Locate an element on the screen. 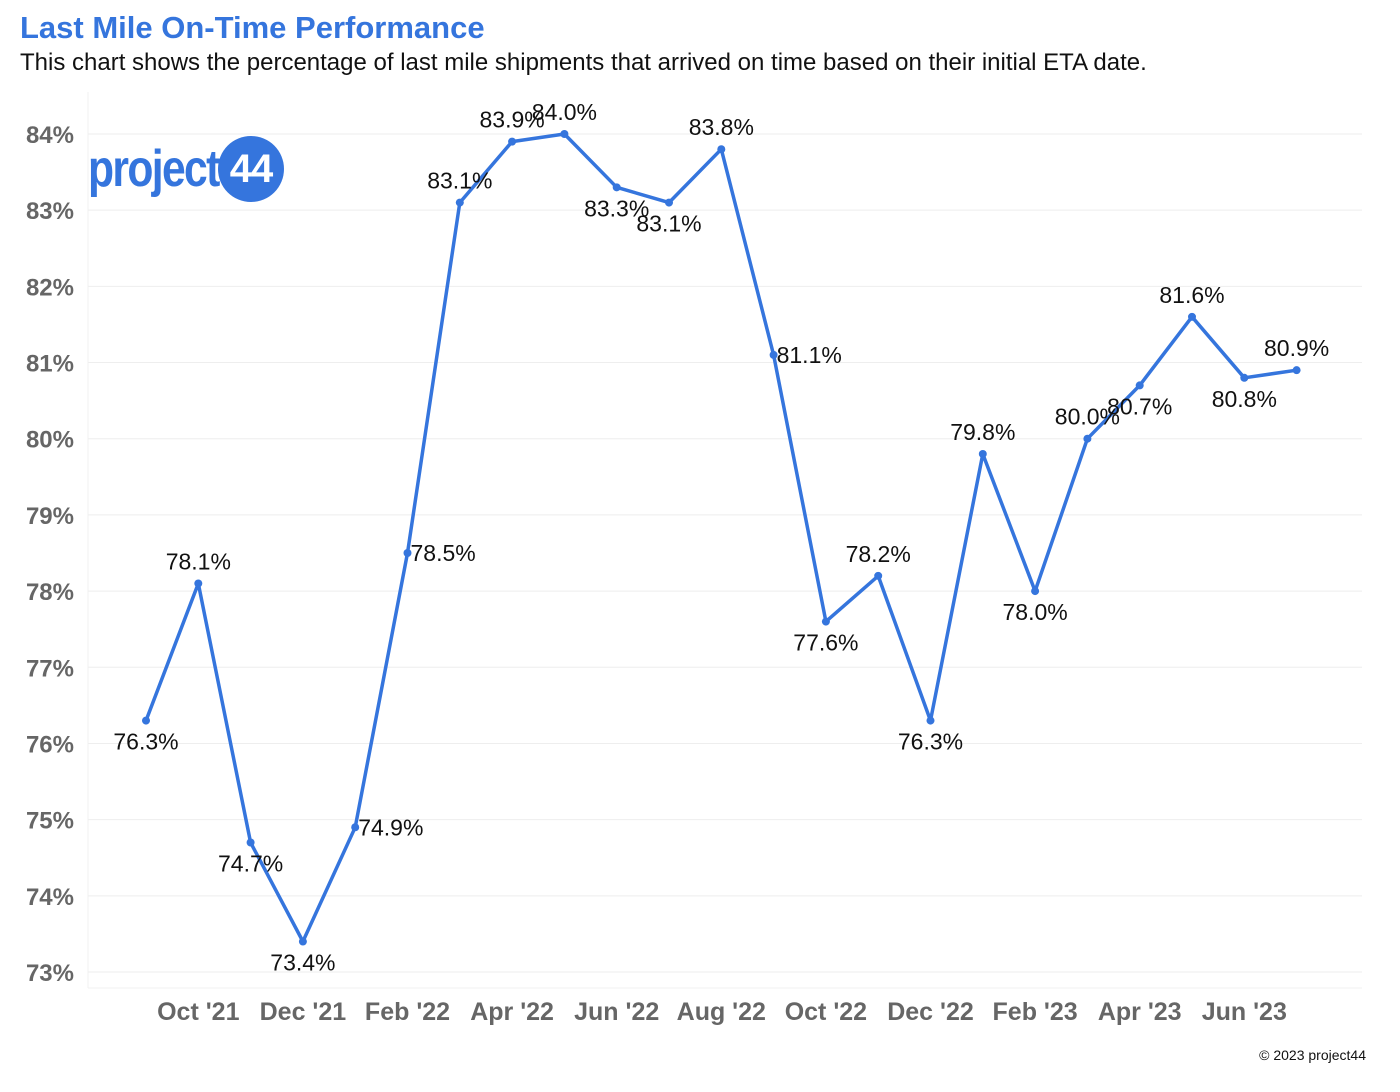  logo-badge: 44 is located at coordinates (251, 169).